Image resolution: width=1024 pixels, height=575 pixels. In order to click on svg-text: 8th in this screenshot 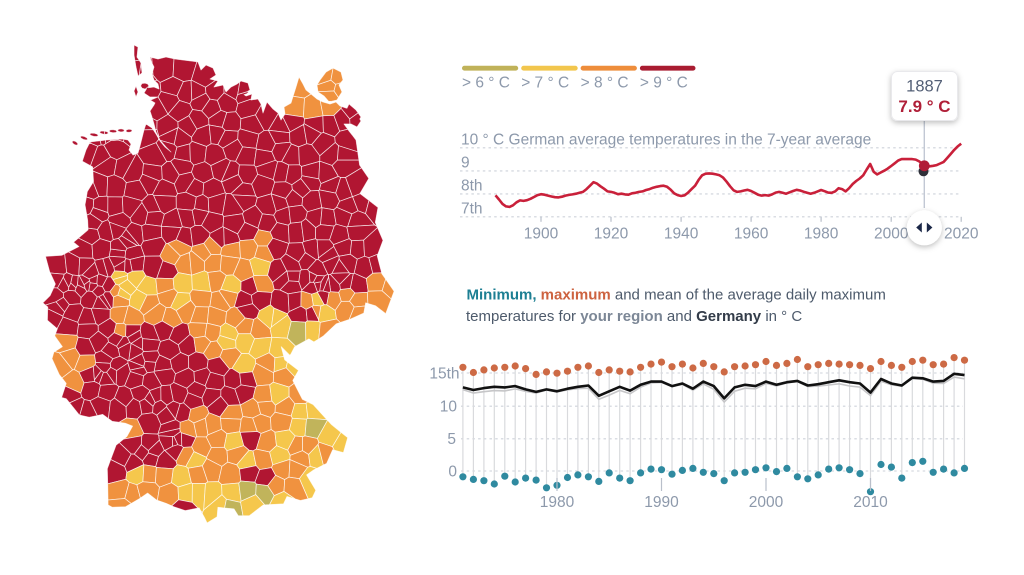, I will do `click(472, 186)`.